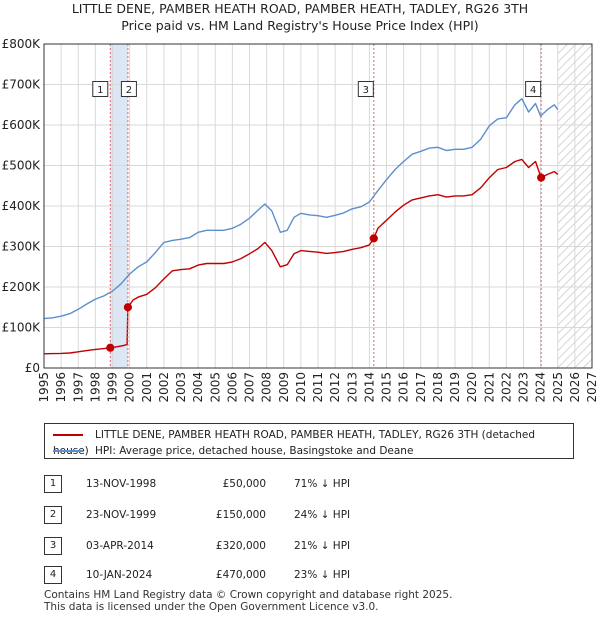  I want to click on x-tick-label: 2025, so click(558, 387).